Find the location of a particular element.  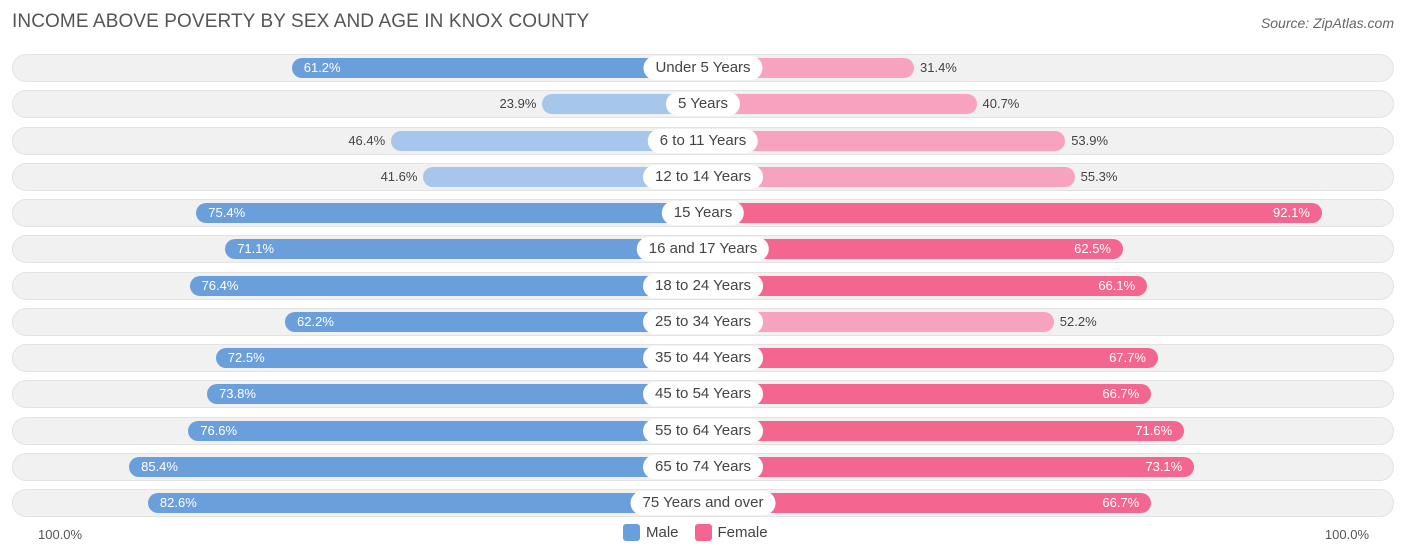

value-label-female: 71.6% is located at coordinates (1154, 430).